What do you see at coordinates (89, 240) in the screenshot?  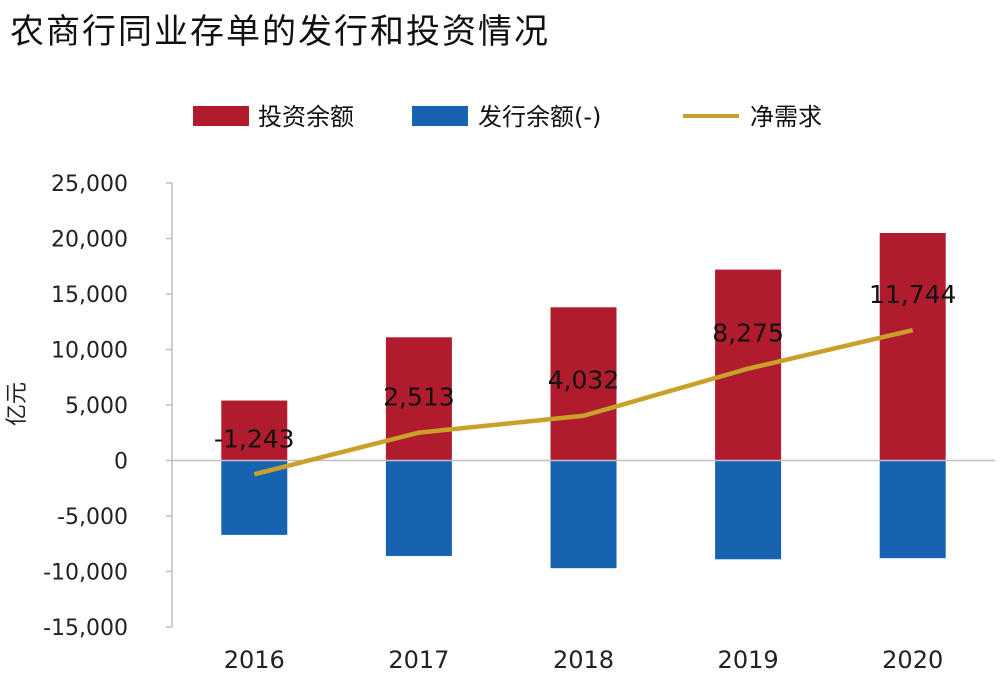 I see `y-tick-label: 20,000` at bounding box center [89, 240].